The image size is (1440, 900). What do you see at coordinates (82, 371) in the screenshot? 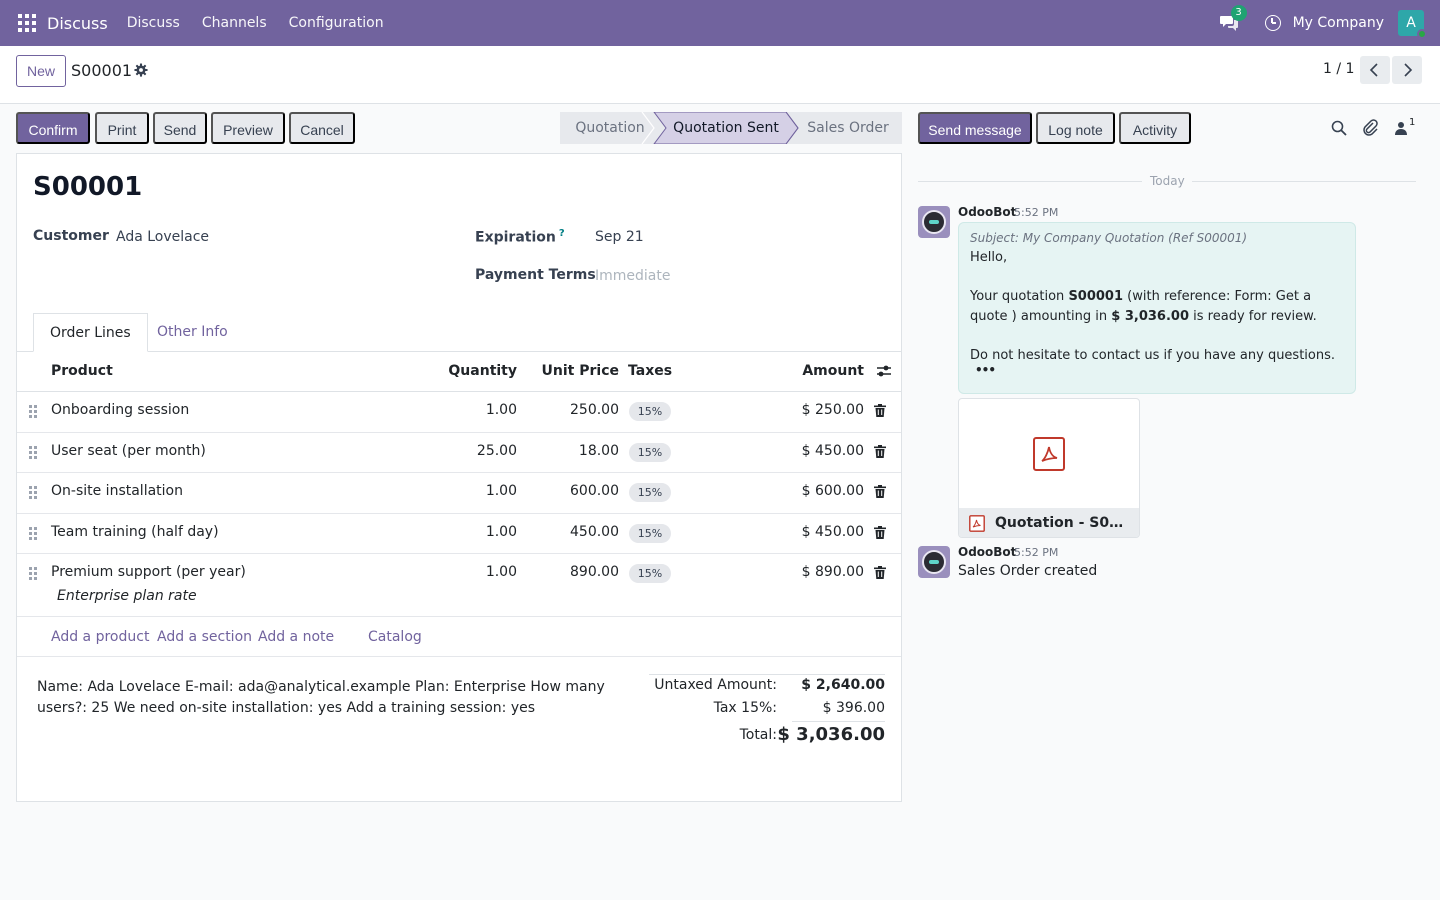
I see `column-header-product: Product` at bounding box center [82, 371].